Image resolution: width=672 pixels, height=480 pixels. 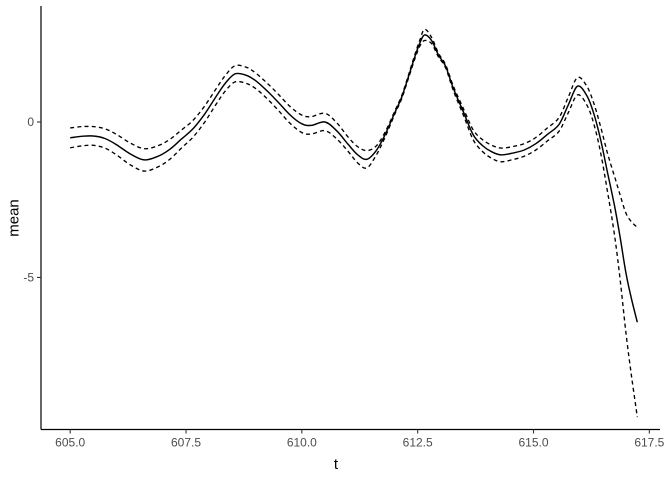 What do you see at coordinates (336, 464) in the screenshot?
I see `x-axis-title: t` at bounding box center [336, 464].